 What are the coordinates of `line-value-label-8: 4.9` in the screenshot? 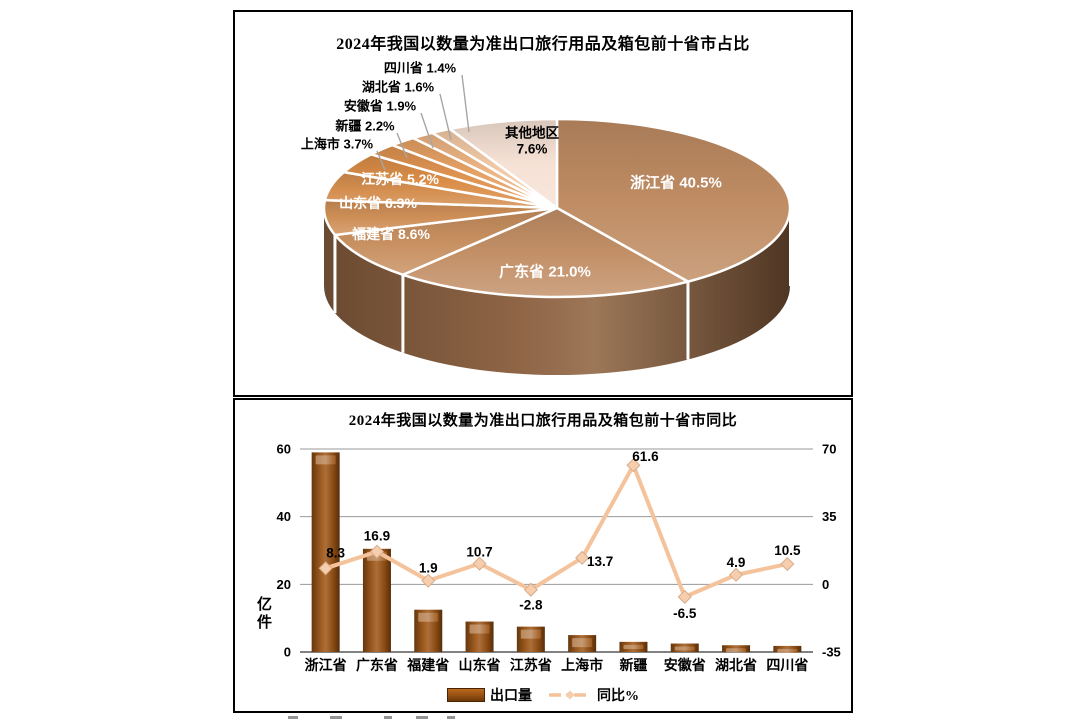 It's located at (736, 562).